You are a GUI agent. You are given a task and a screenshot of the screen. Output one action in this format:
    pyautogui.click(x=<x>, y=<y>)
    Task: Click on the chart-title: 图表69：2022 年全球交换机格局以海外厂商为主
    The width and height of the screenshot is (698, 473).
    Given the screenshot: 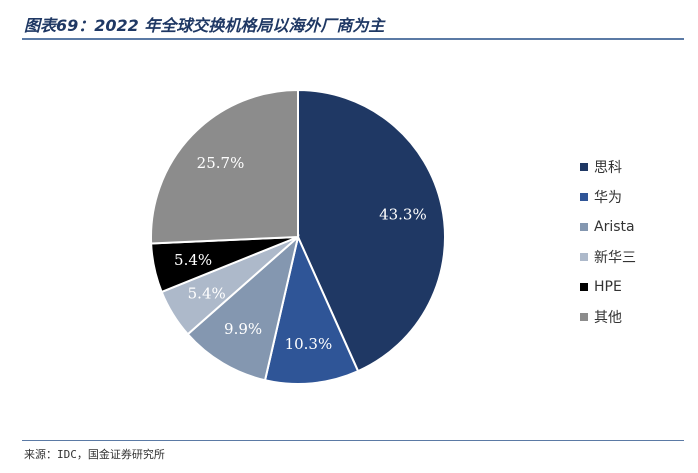 What is the action you would take?
    pyautogui.click(x=204, y=25)
    